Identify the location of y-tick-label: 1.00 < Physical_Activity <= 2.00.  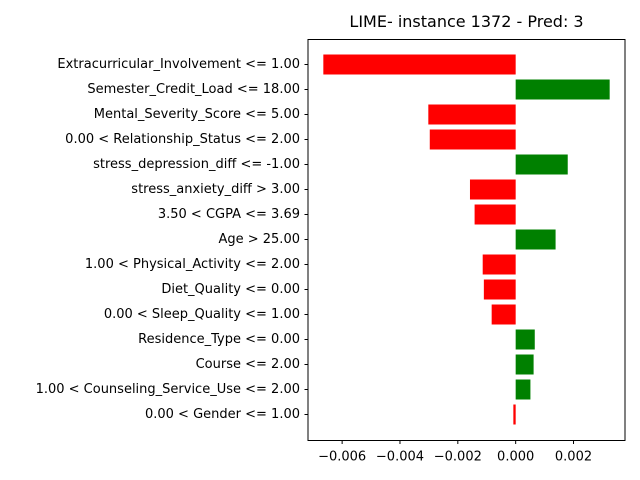
(192, 264).